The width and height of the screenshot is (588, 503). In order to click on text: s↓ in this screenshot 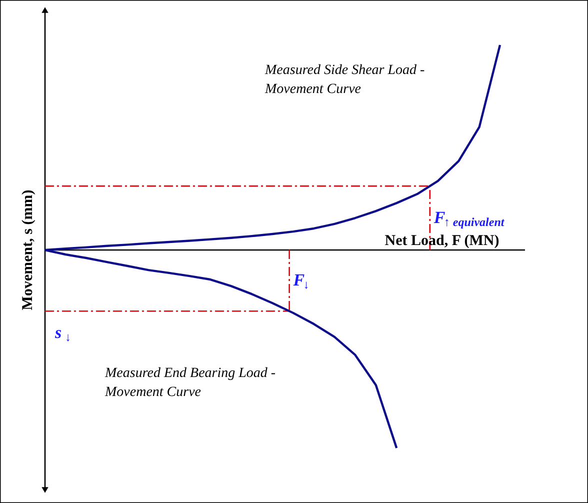, I will do `click(63, 333)`.